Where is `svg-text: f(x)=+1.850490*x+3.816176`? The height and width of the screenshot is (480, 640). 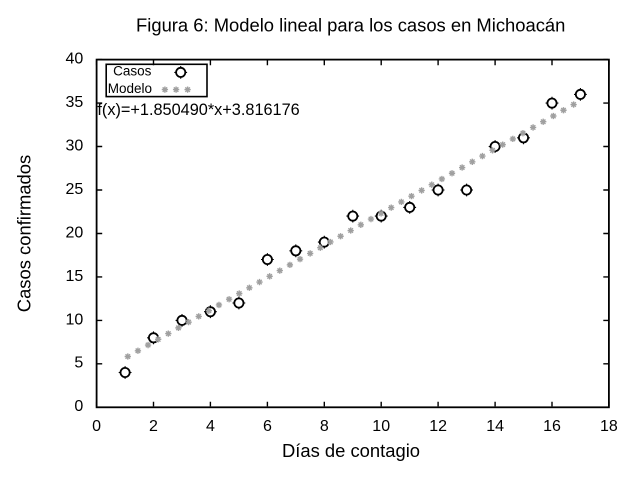 svg-text: f(x)=+1.850490*x+3.816176 is located at coordinates (198, 110).